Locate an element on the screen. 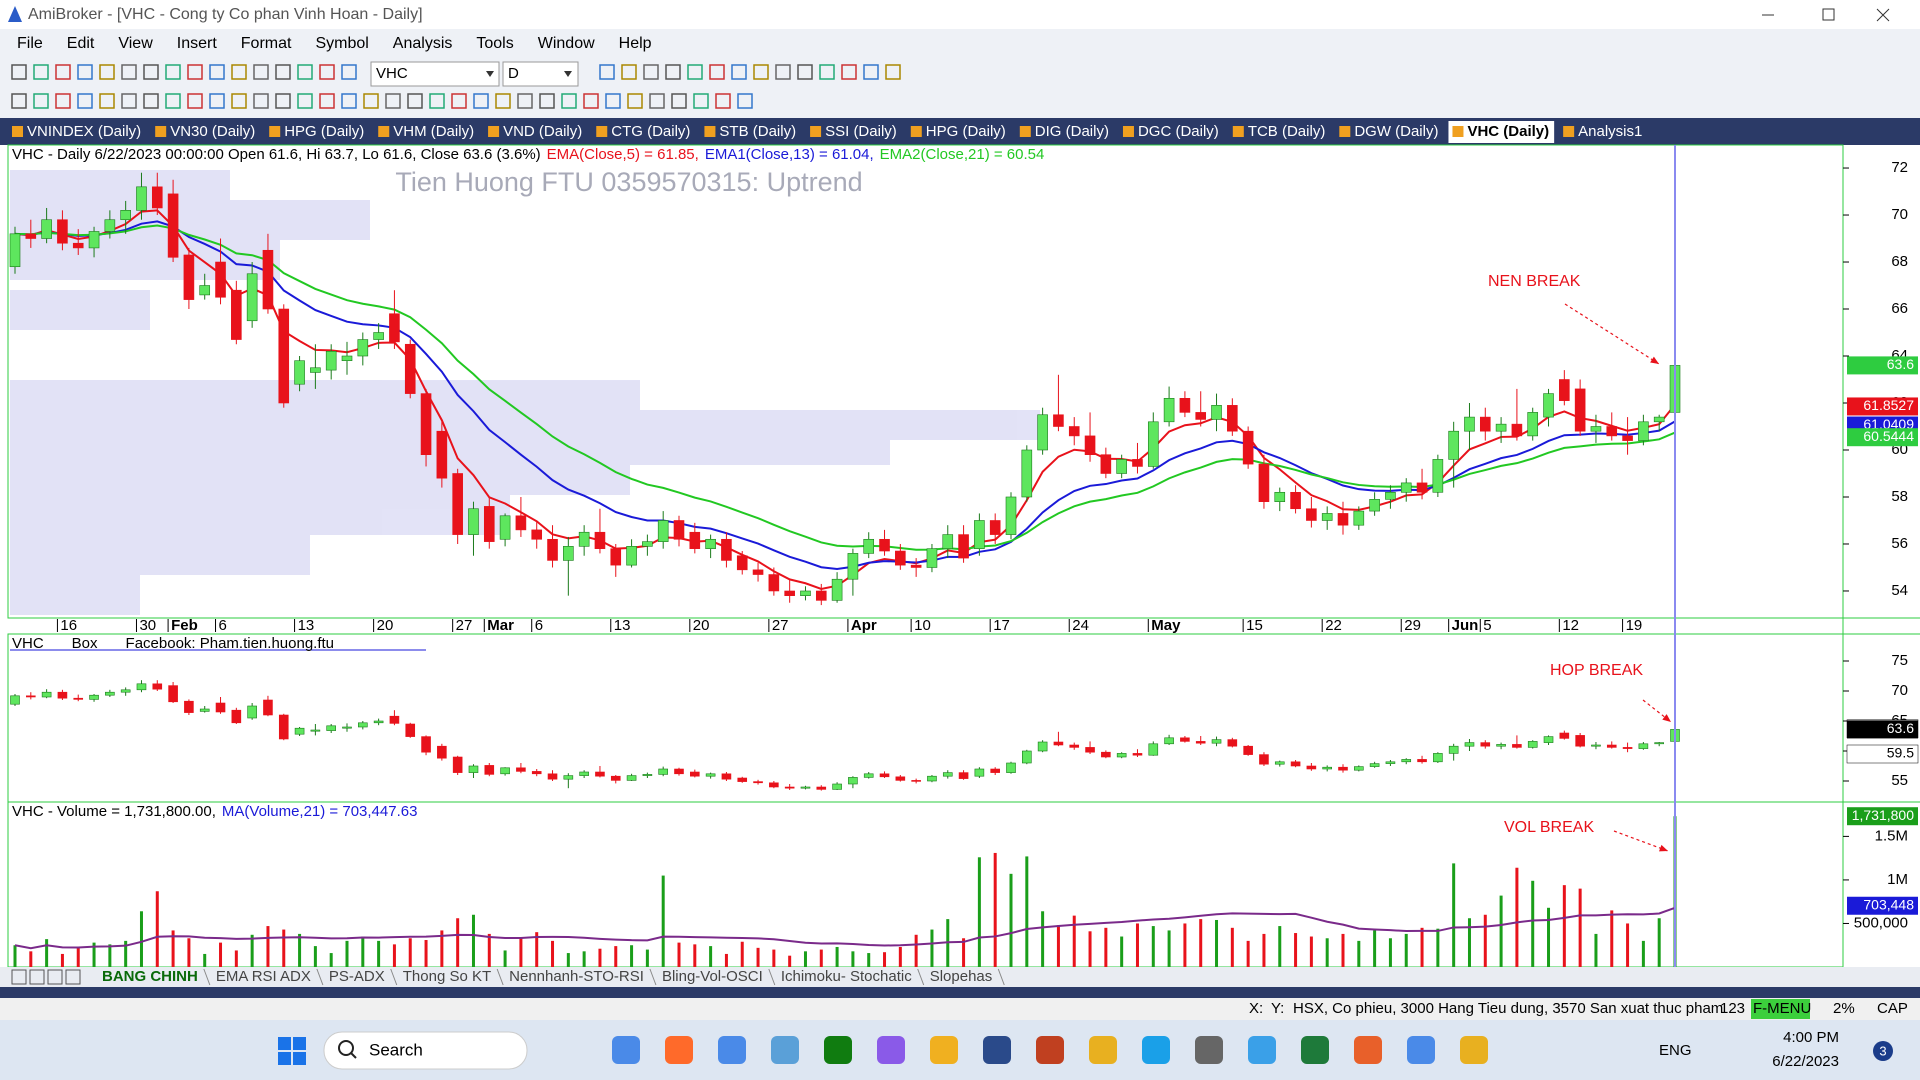  sheet-tab: Nennhanh-STO-RSI is located at coordinates (576, 976).